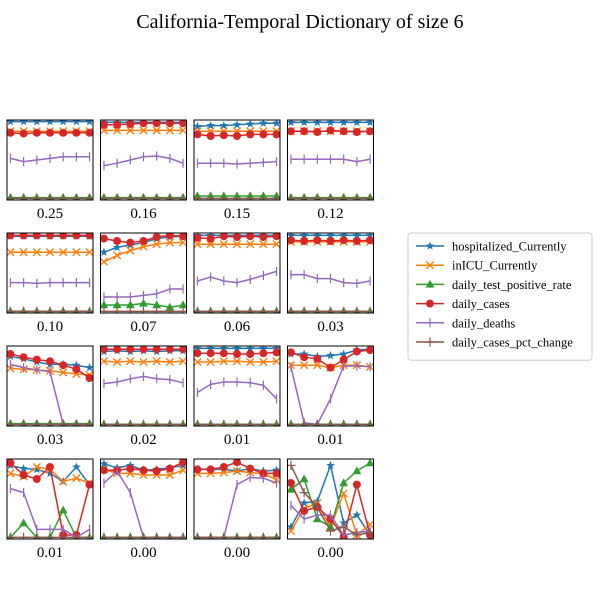 The image size is (600, 600). I want to click on subplot-panel: 0.12, so click(330, 170).